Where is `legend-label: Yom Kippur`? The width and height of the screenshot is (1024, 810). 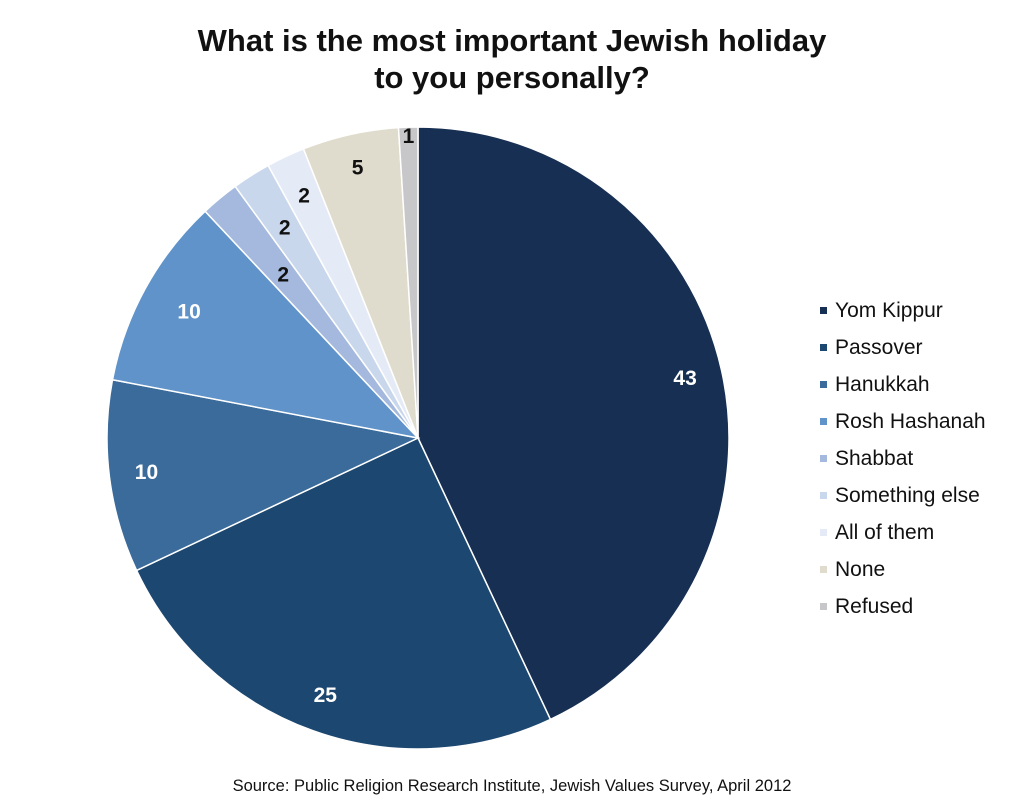
legend-label: Yom Kippur is located at coordinates (889, 310).